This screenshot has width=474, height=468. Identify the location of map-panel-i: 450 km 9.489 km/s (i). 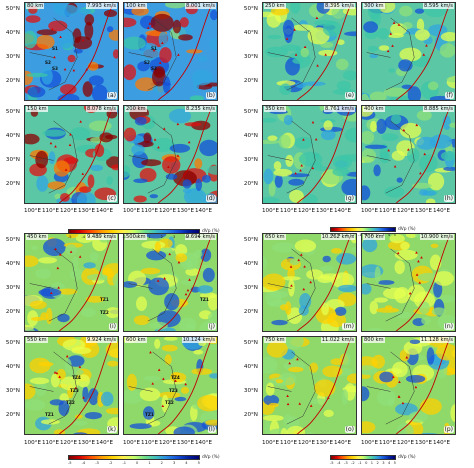
(71, 282).